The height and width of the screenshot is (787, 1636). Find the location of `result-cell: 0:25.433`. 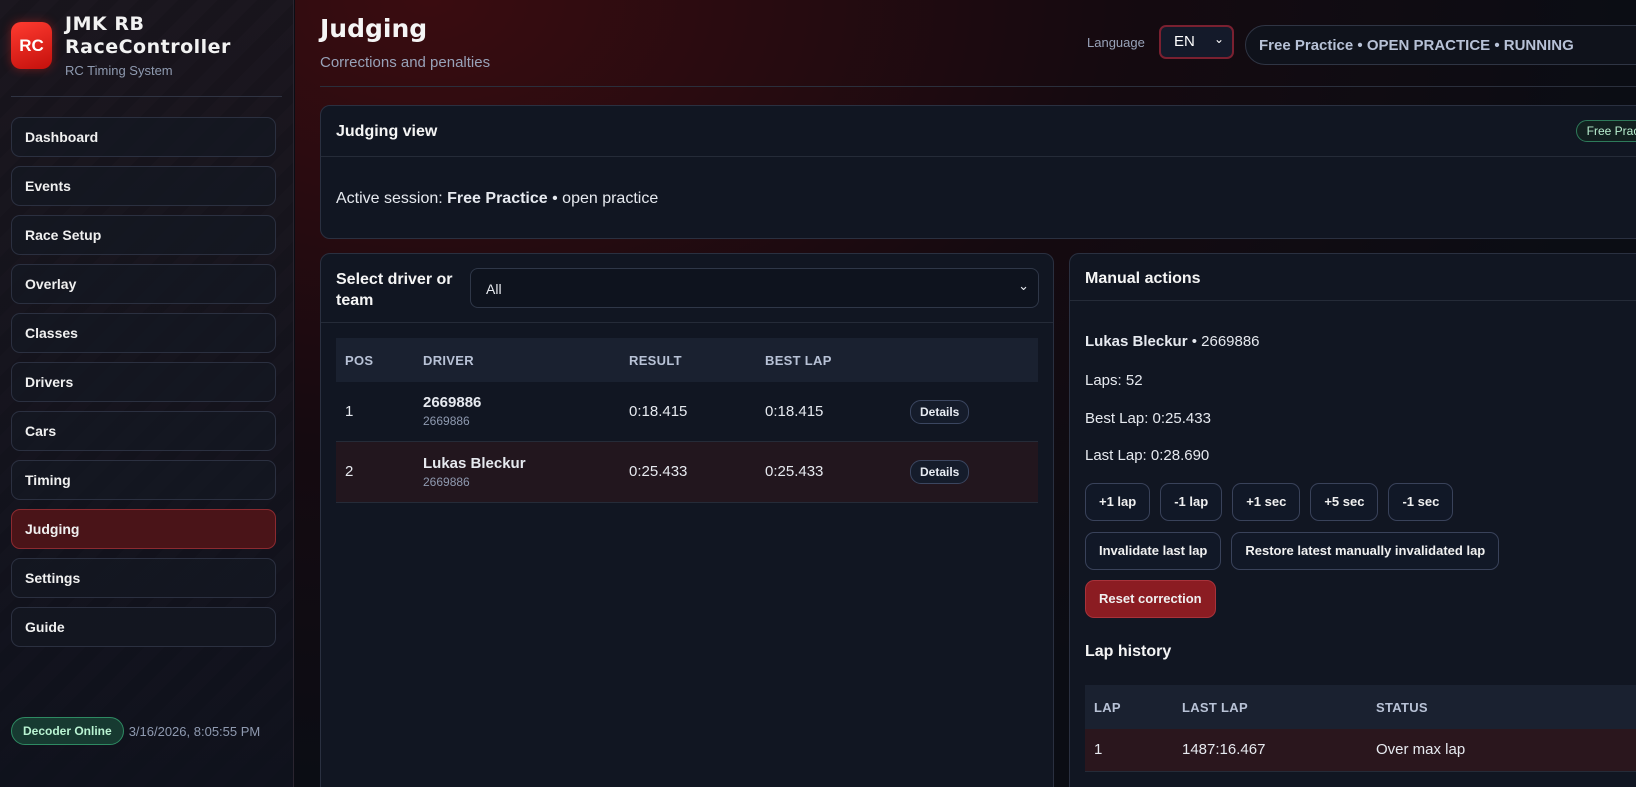

result-cell: 0:25.433 is located at coordinates (688, 472).